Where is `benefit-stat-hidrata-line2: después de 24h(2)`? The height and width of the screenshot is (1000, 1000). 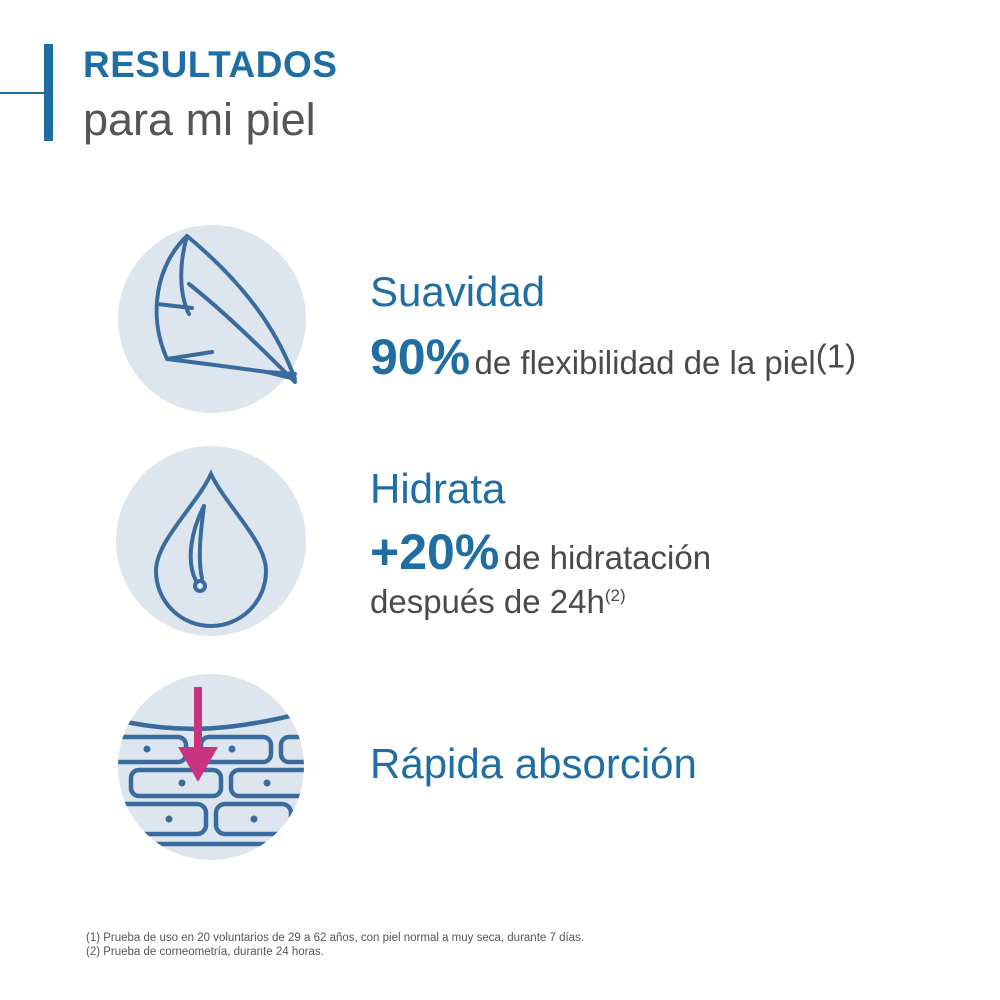 benefit-stat-hidrata-line2: después de 24h(2) is located at coordinates (498, 602).